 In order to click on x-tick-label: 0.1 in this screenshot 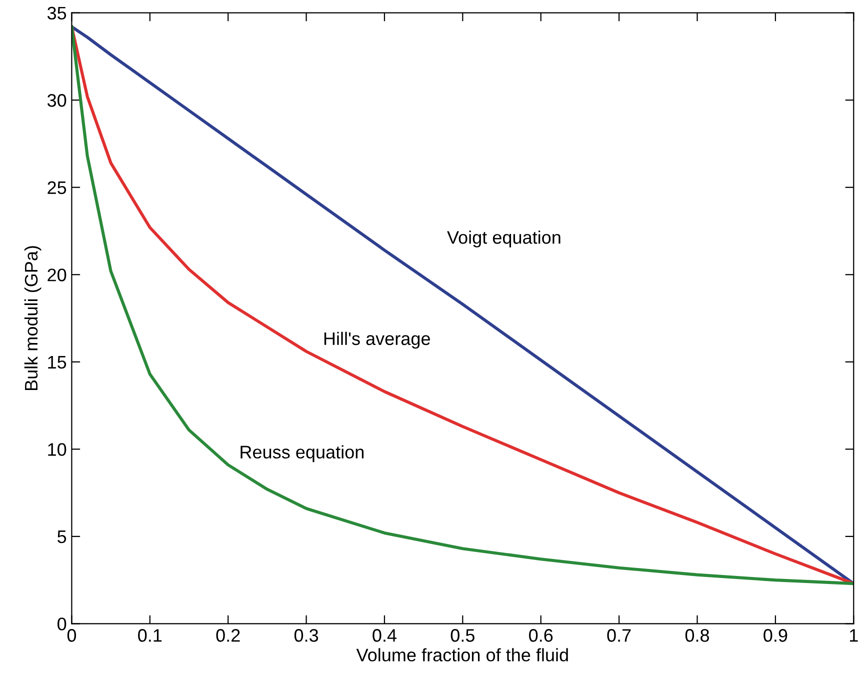, I will do `click(150, 635)`.